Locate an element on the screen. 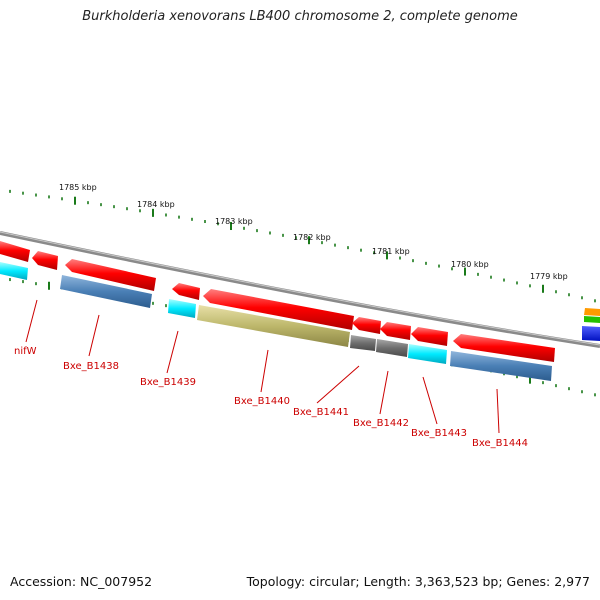 The width and height of the screenshot is (600, 600). ruler-label: 1783 kbp is located at coordinates (234, 221).